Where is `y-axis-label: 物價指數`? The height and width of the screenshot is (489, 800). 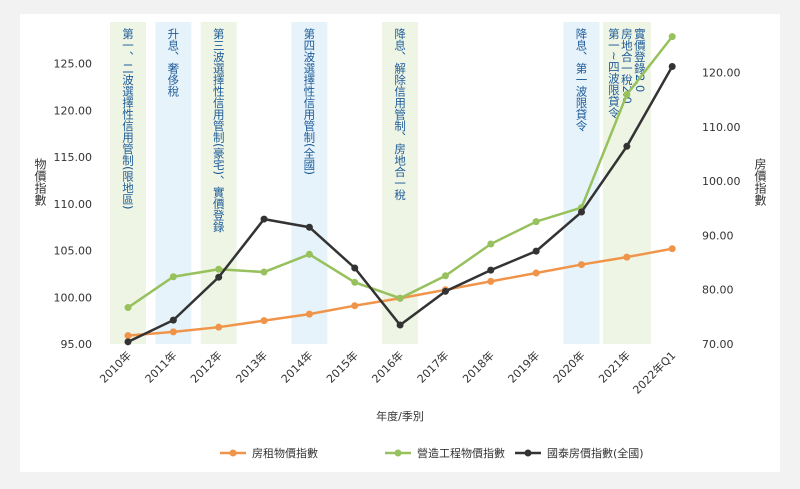
y-axis-label: 物價指數 is located at coordinates (40, 182).